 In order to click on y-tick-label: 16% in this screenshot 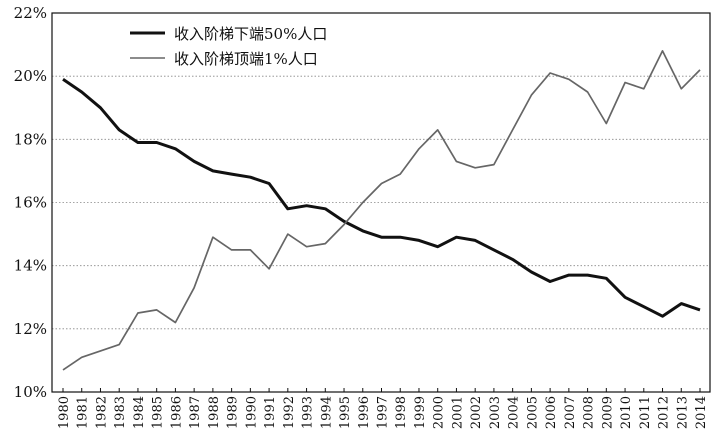, I will do `click(30, 203)`.